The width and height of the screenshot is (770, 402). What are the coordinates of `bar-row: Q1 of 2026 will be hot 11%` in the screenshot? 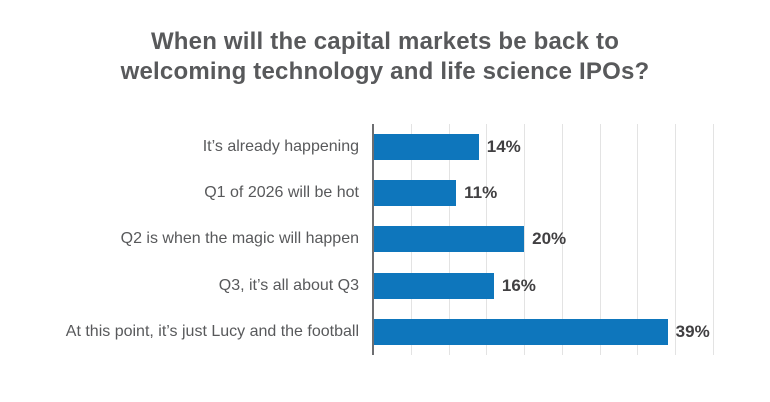 It's located at (385, 193).